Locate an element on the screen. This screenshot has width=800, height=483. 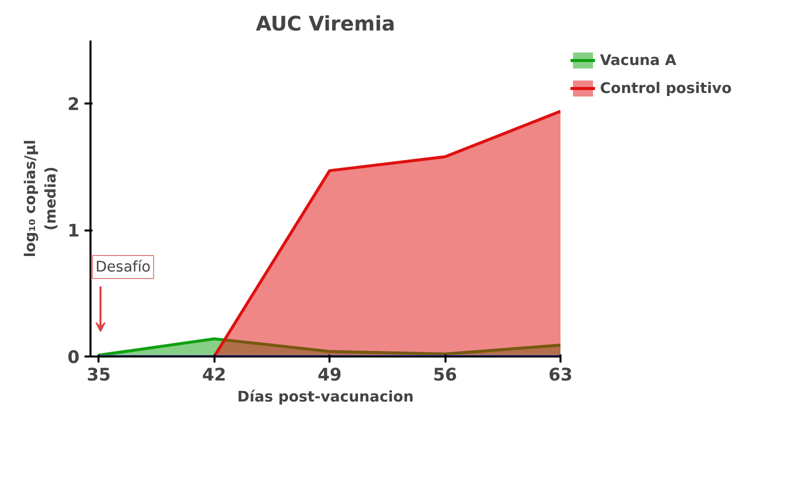
x-tick-label: 35 is located at coordinates (98, 376).